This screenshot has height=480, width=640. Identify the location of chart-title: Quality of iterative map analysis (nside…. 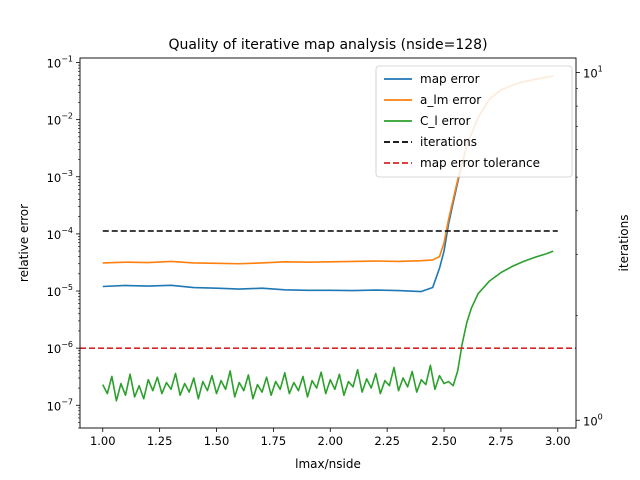
(327, 45).